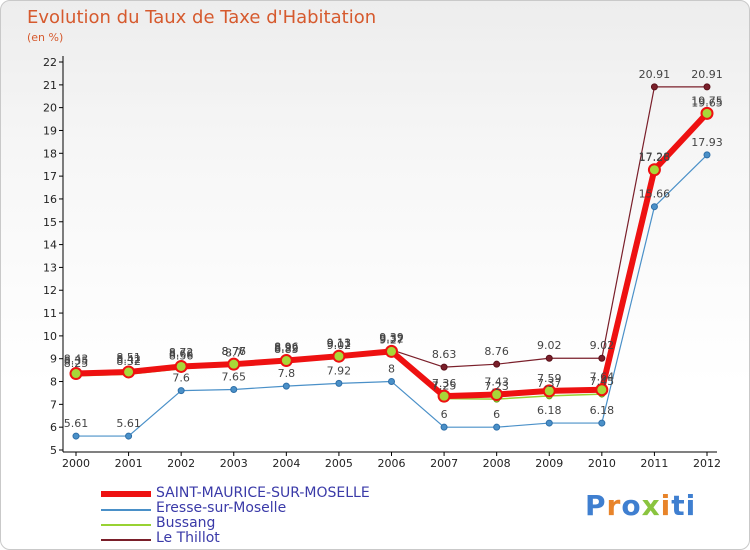 This screenshot has width=750, height=550. Describe the element at coordinates (50, 222) in the screenshot. I see `y-tick-label: 15` at that location.